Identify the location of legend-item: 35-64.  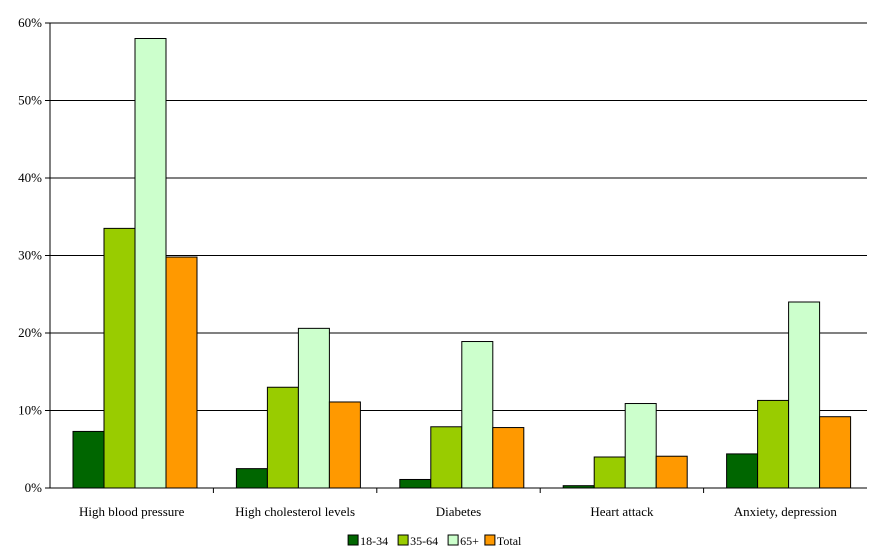
(417, 541).